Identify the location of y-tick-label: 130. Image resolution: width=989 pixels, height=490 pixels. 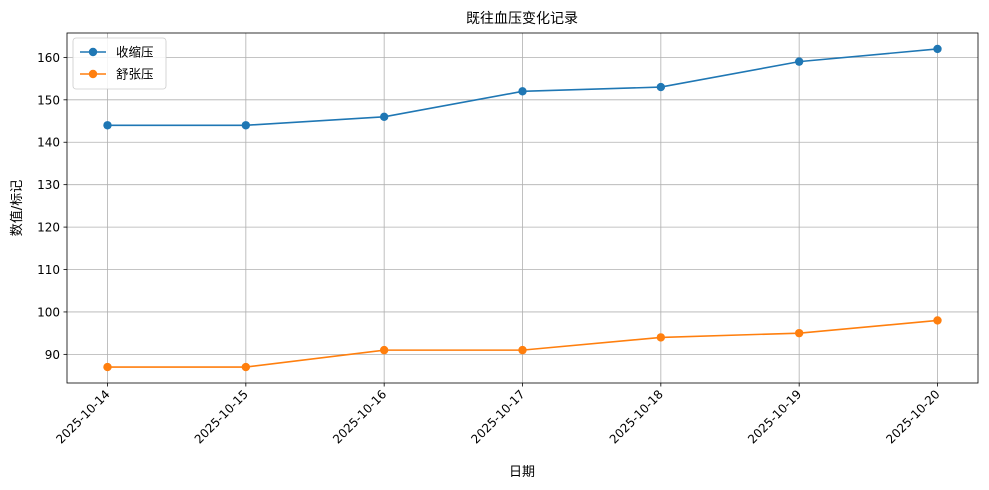
(48, 185).